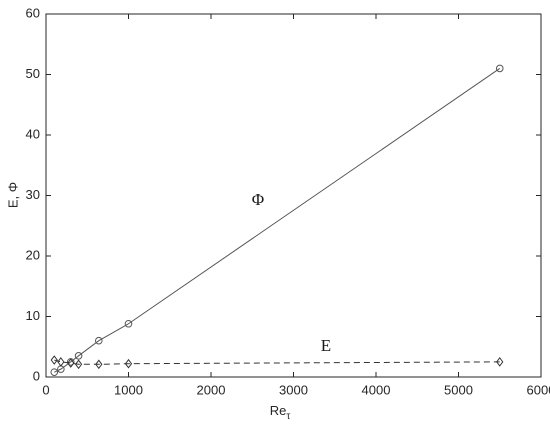 This screenshot has width=550, height=431. Describe the element at coordinates (33, 133) in the screenshot. I see `y-tick-label: 40` at that location.